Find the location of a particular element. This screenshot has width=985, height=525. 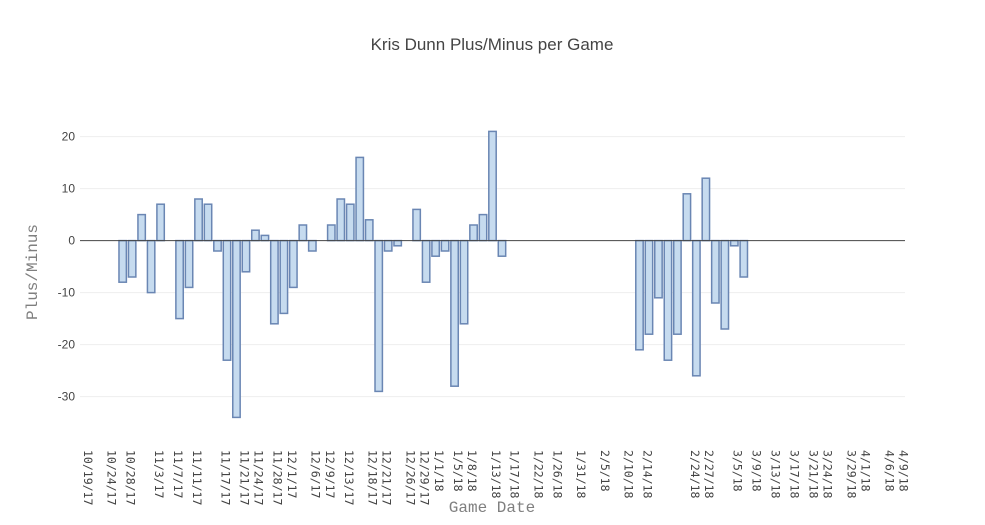

x-tick-label: 3/29/18 is located at coordinates (851, 474).